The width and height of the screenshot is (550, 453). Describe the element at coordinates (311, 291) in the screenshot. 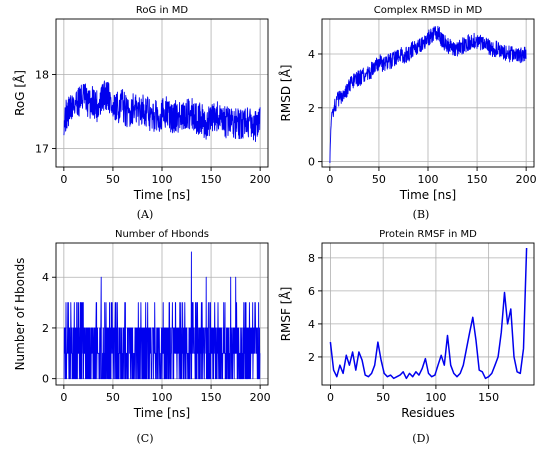

I see `y-tick-label: 6` at that location.